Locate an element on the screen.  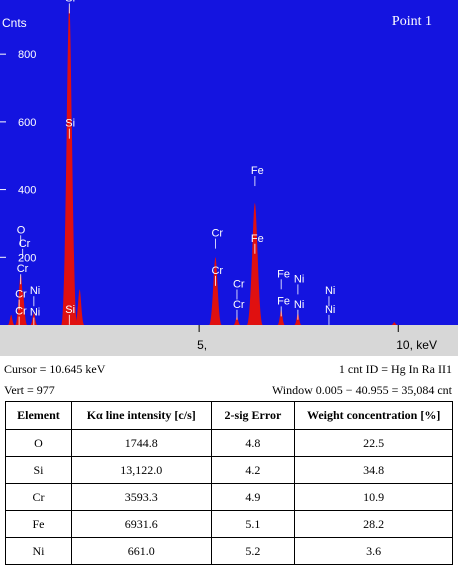
table-row: Ni 661.0 5.2 3.6 is located at coordinates (229, 551).